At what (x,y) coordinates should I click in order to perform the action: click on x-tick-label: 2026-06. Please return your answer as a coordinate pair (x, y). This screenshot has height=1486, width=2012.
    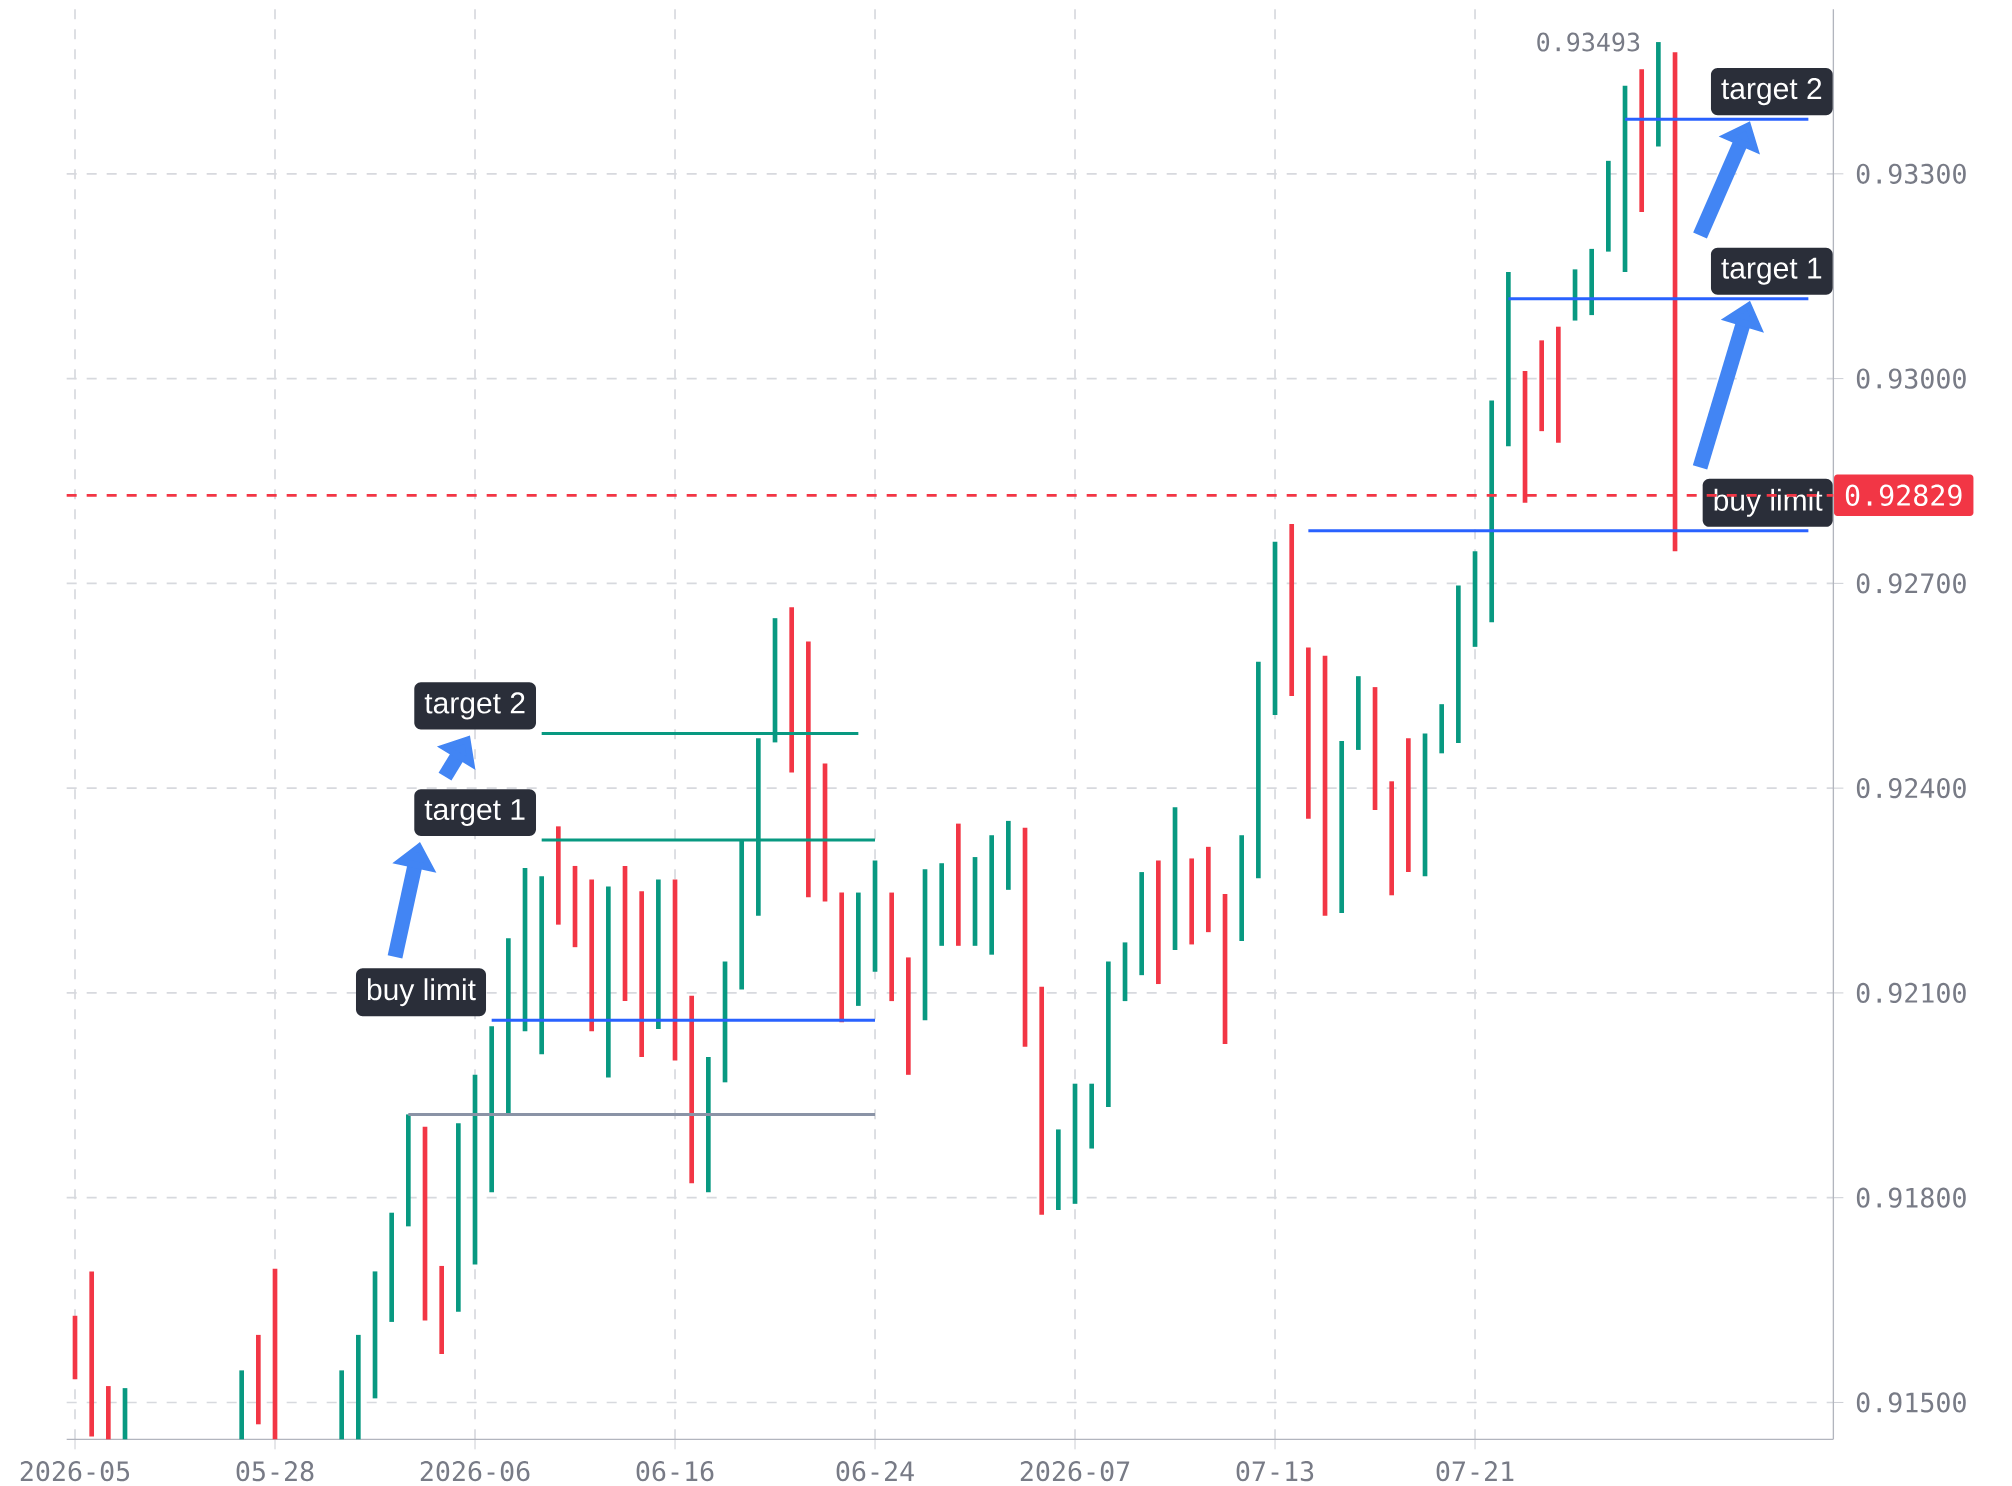
    Looking at the image, I should click on (475, 1471).